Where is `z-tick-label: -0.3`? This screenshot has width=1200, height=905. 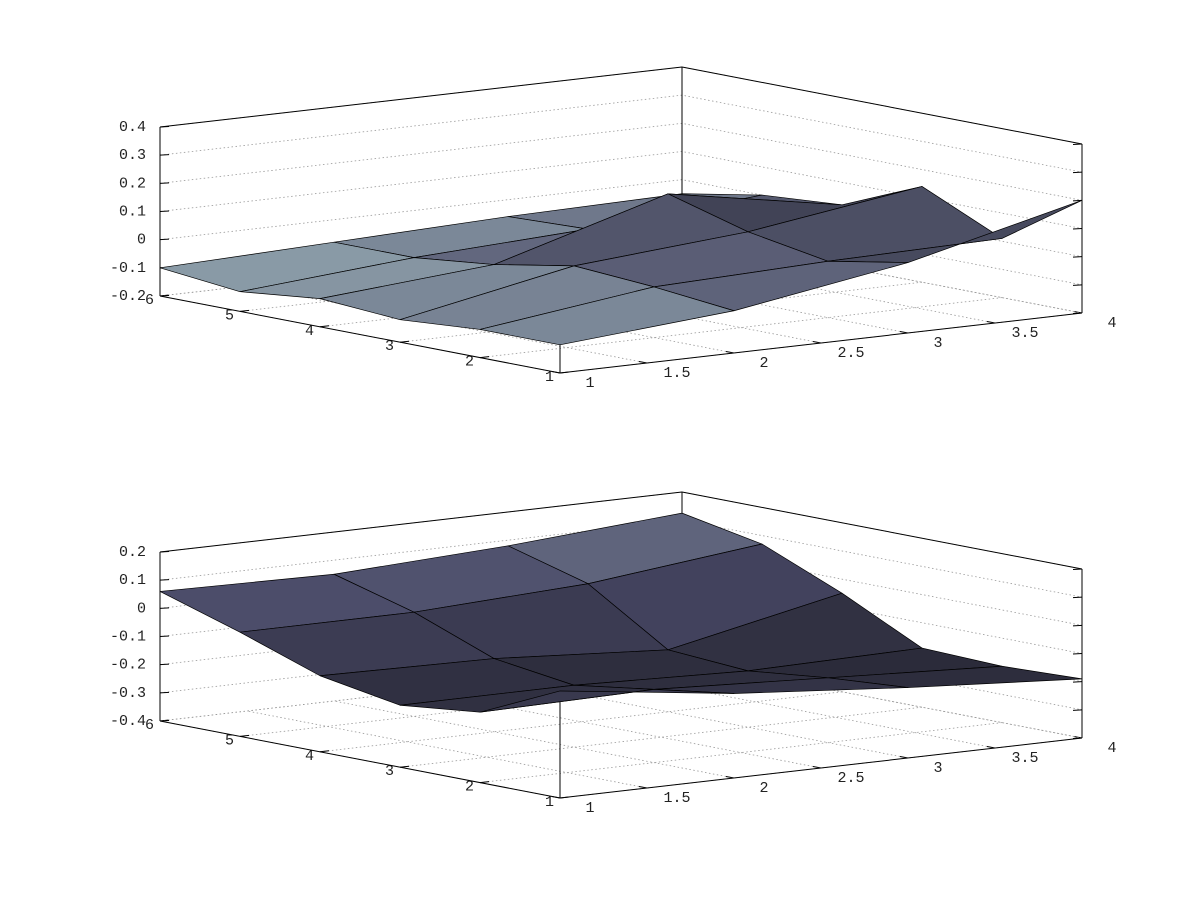
z-tick-label: -0.3 is located at coordinates (128, 693).